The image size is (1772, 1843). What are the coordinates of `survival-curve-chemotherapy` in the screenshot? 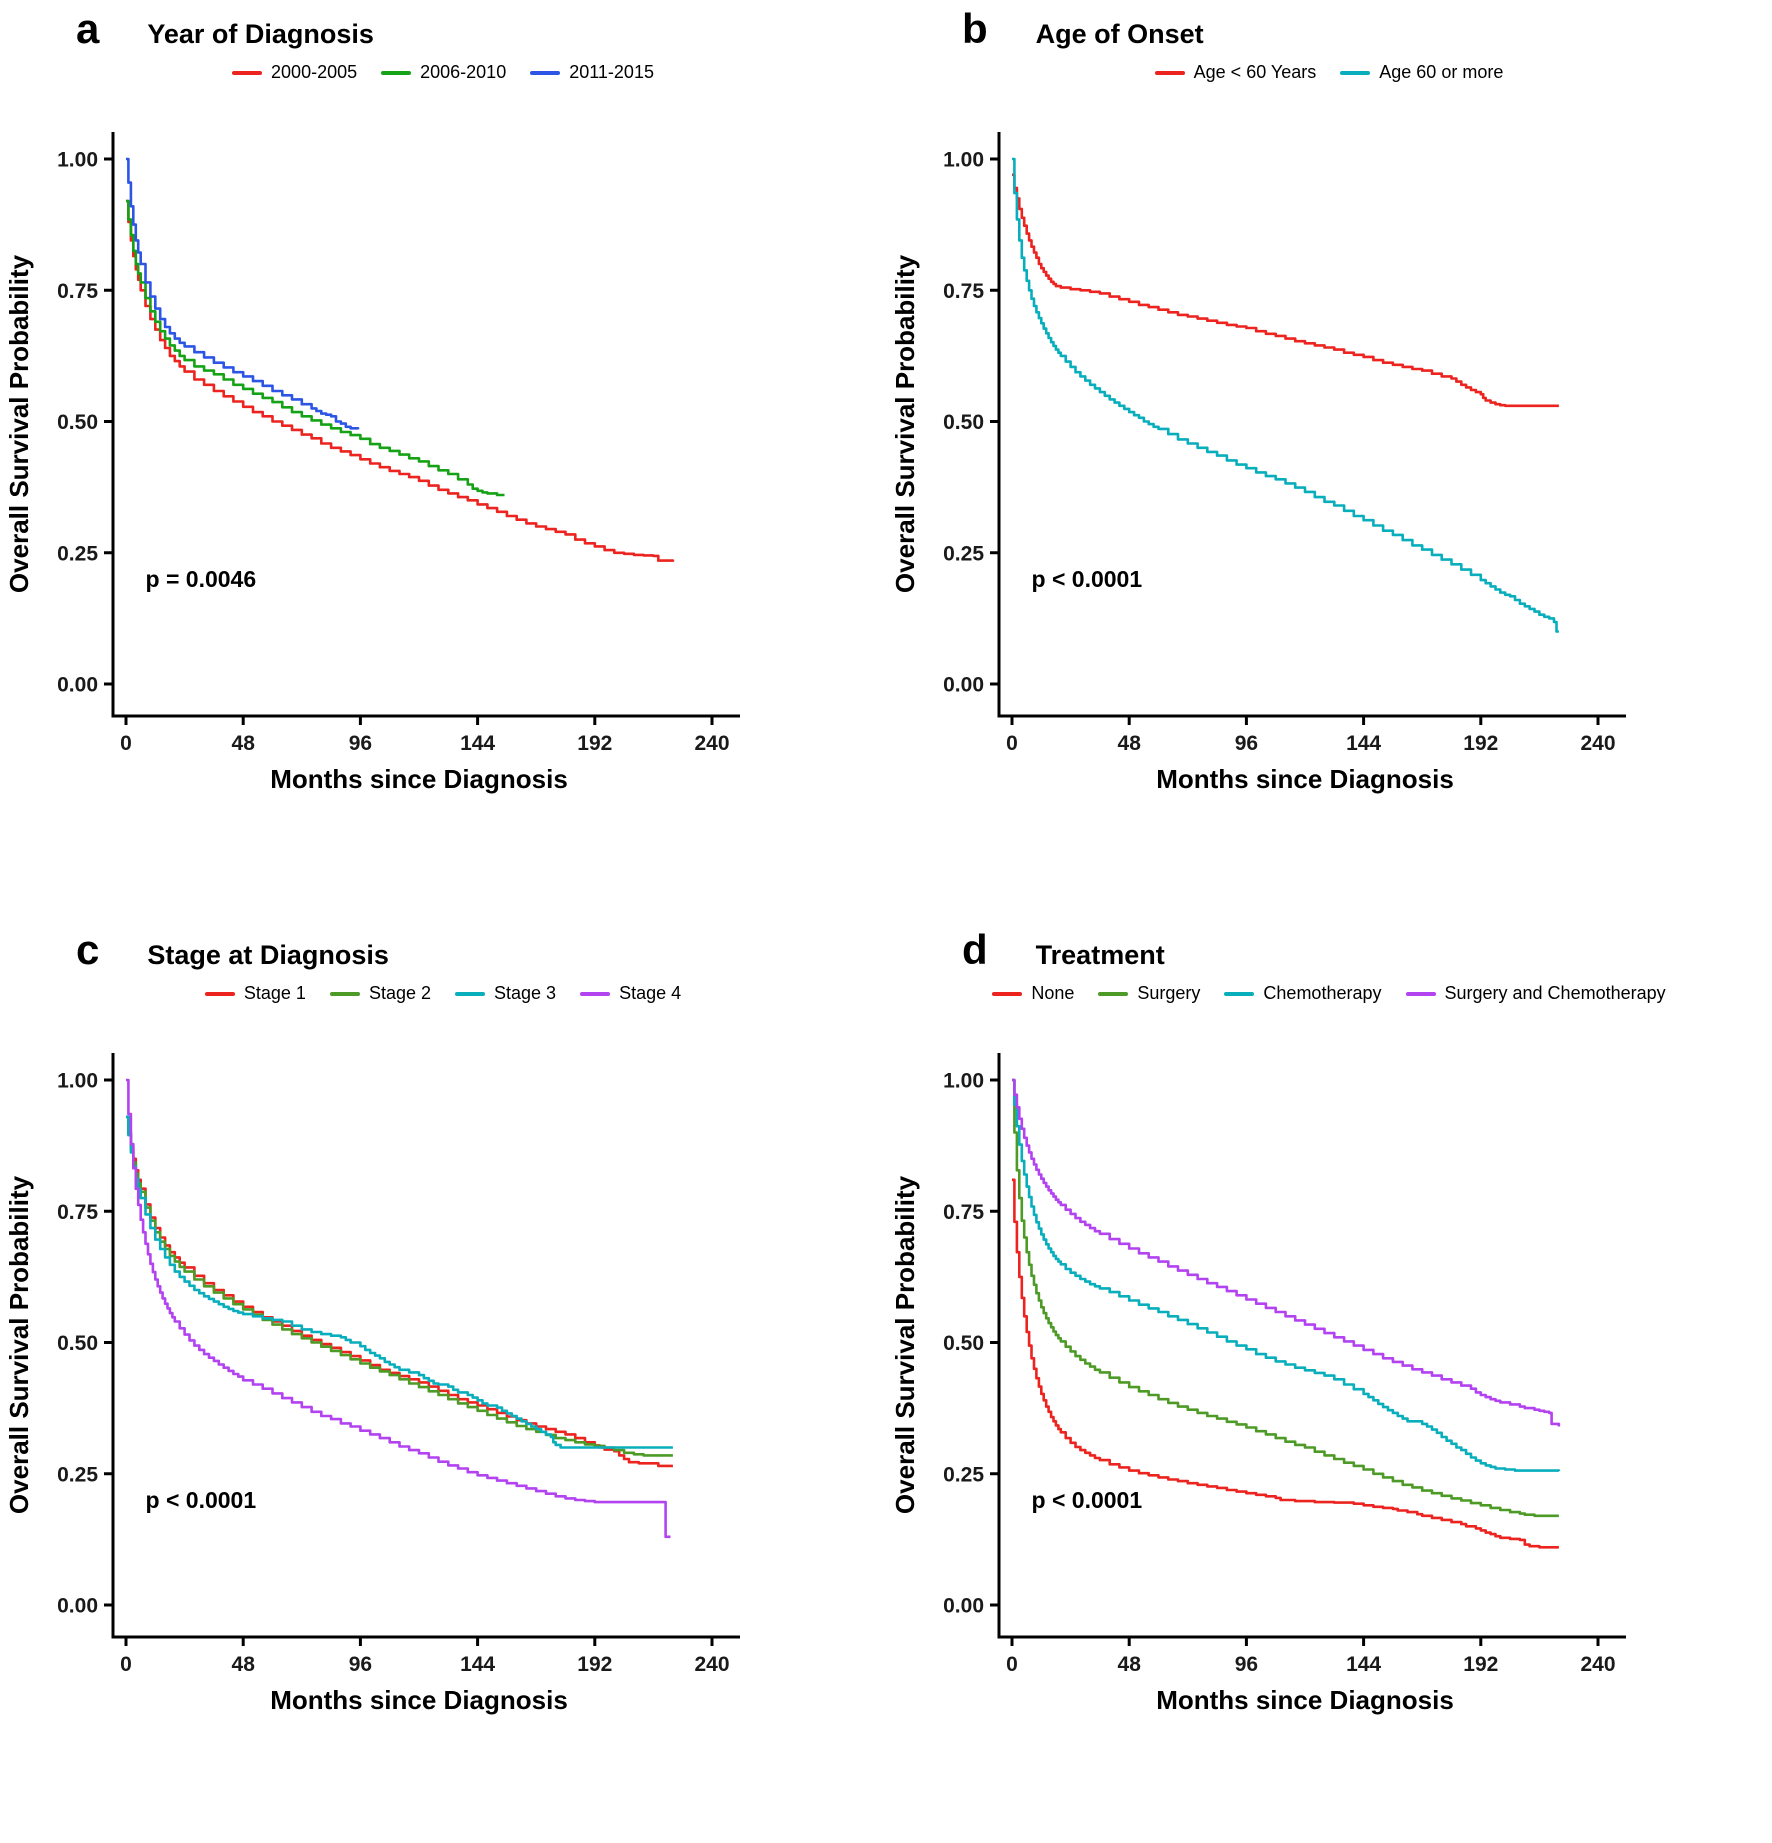 It's located at (1286, 1275).